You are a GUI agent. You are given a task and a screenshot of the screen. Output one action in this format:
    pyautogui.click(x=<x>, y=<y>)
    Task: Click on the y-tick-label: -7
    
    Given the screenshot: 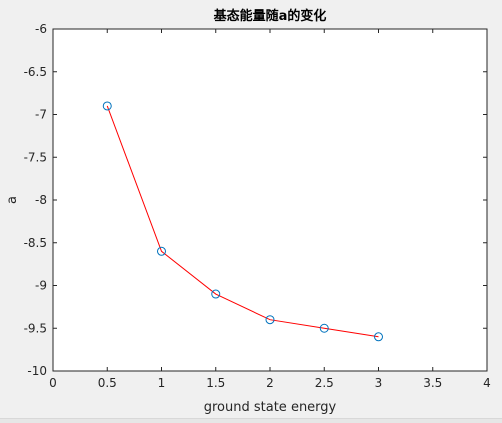 What is the action you would take?
    pyautogui.click(x=41, y=115)
    